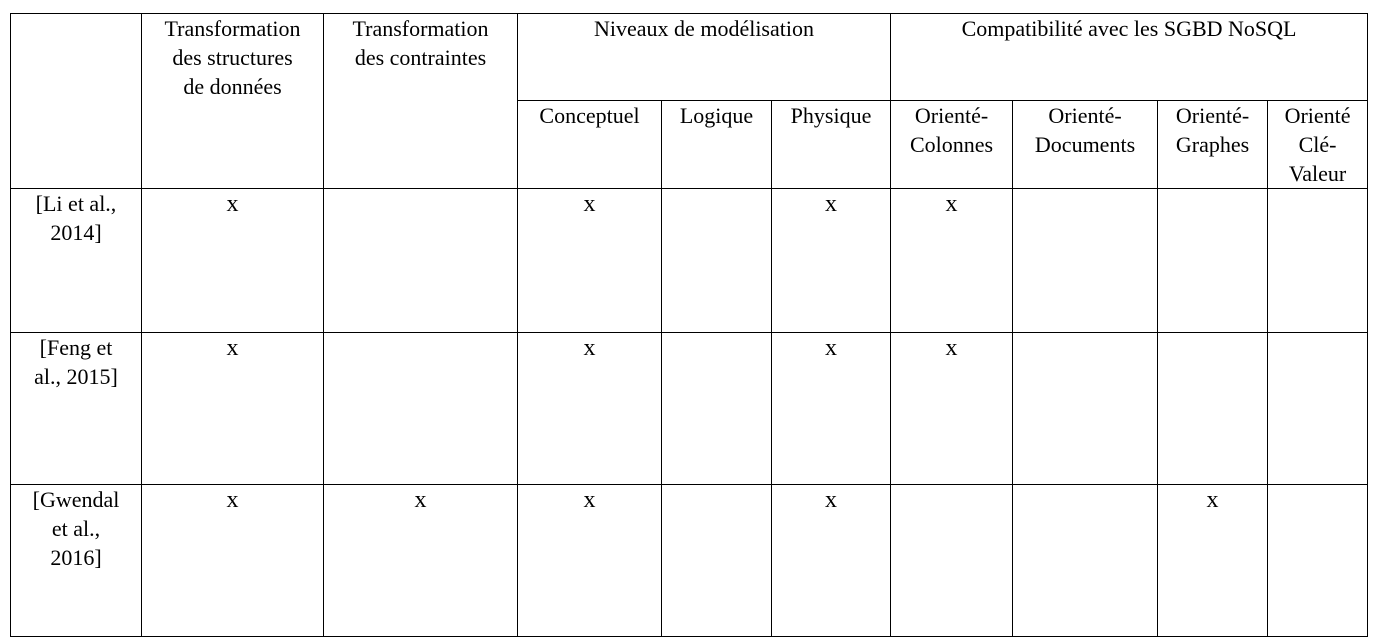 The width and height of the screenshot is (1375, 637). What do you see at coordinates (76, 347) in the screenshot?
I see `reference-line: [Feng et` at bounding box center [76, 347].